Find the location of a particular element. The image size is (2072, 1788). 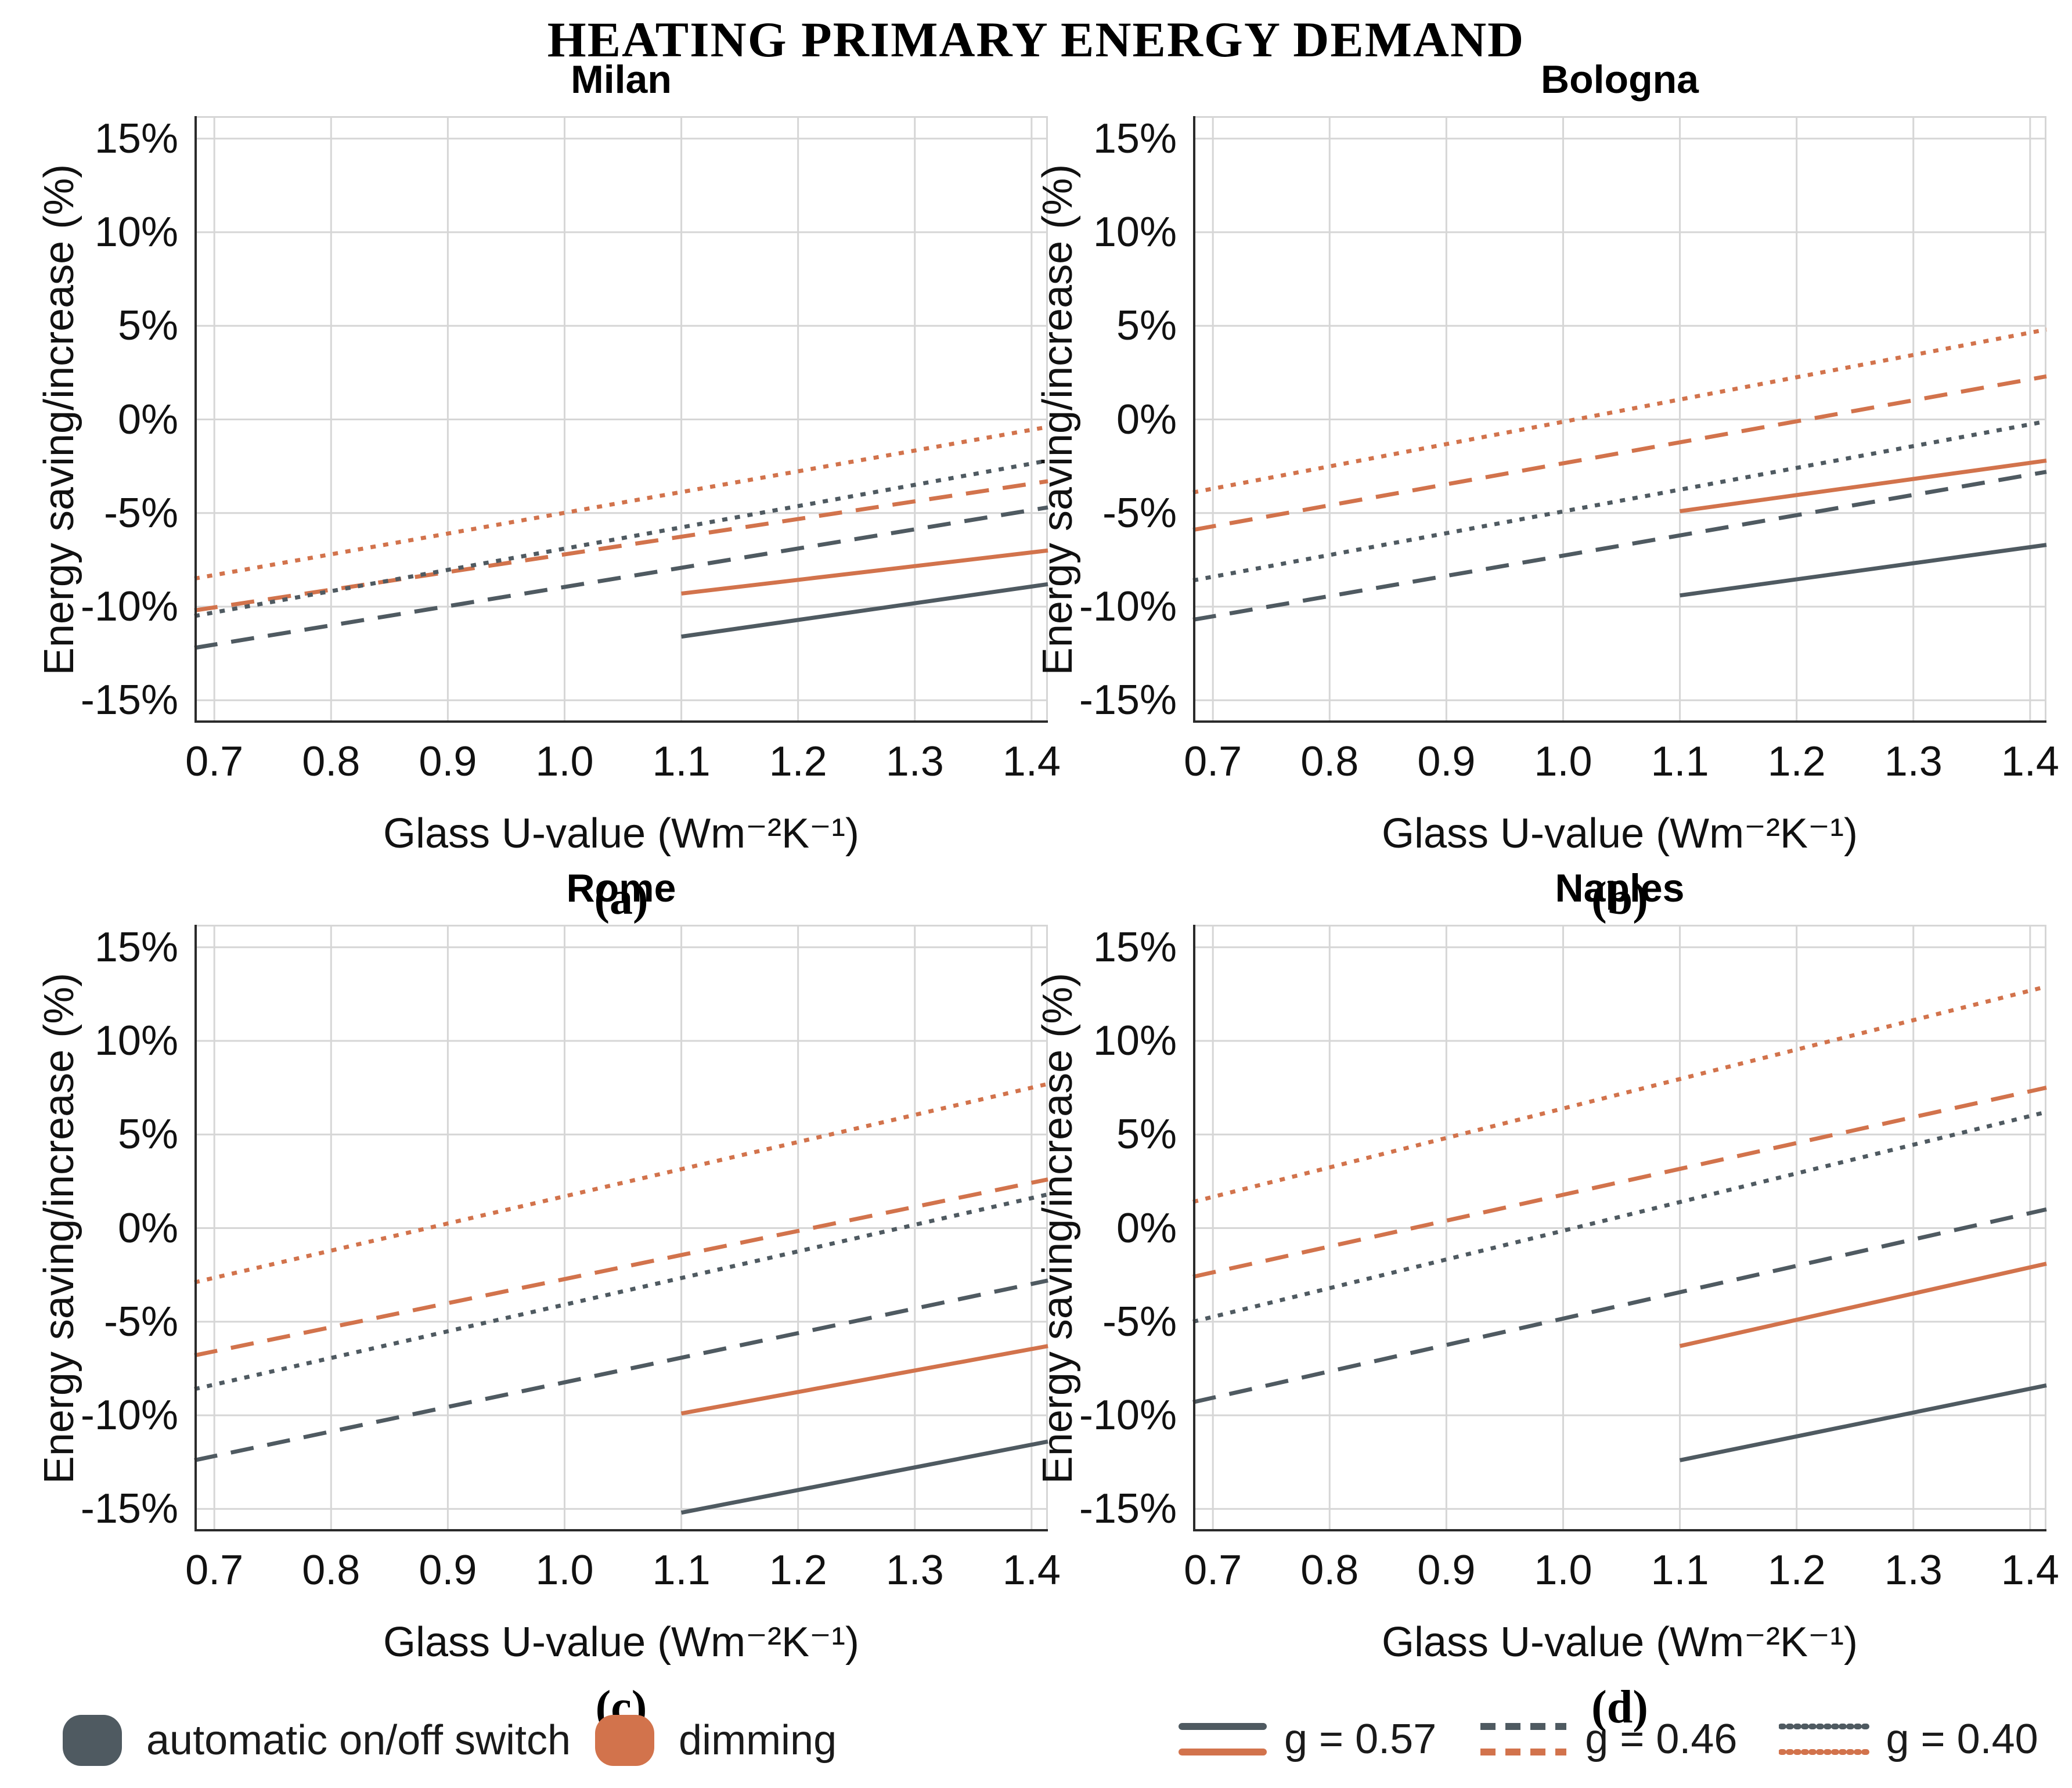

panel-caption-d: (d) is located at coordinates (1619, 1708).